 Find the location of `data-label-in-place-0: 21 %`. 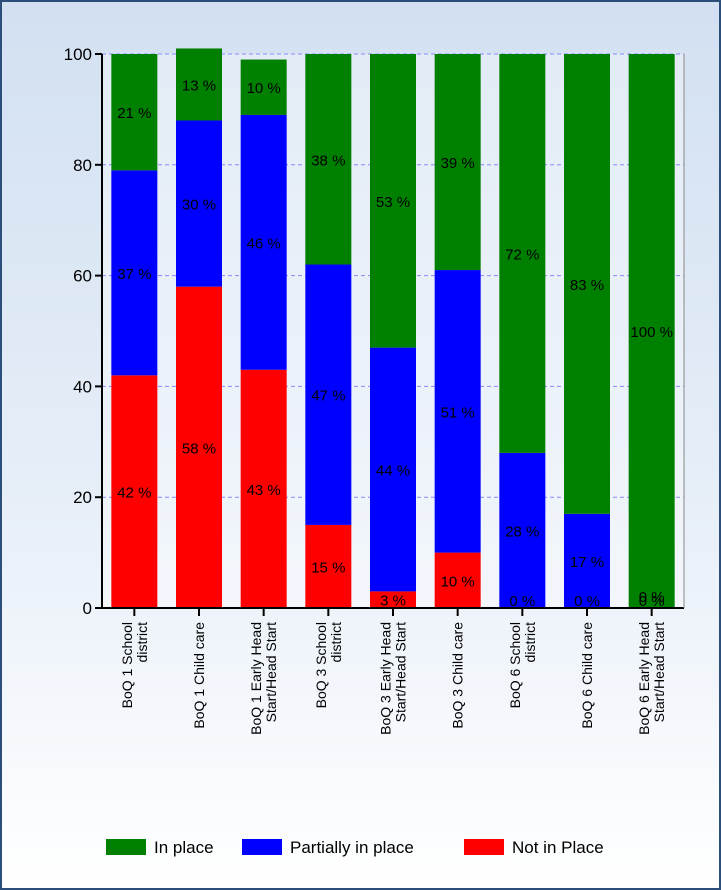

data-label-in-place-0: 21 % is located at coordinates (134, 113).